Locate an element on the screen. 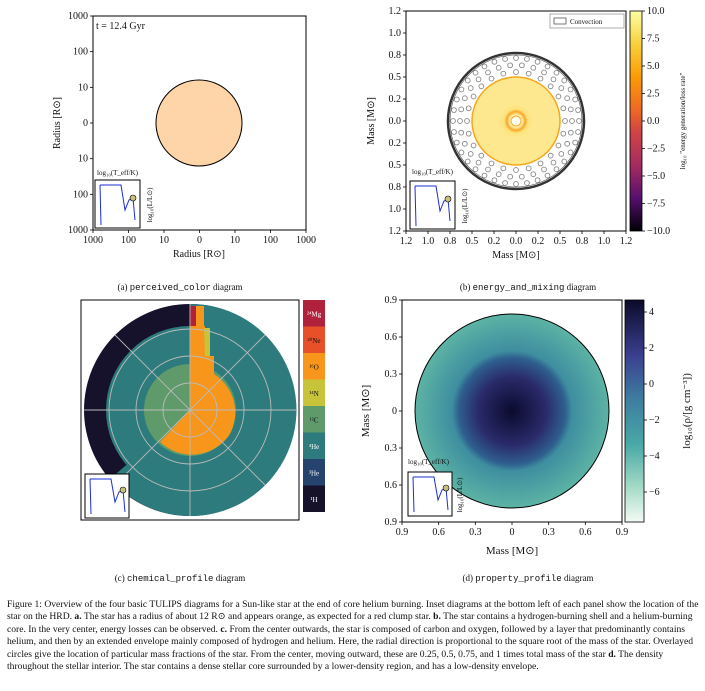 The height and width of the screenshot is (691, 705). colorbar-tick-label: 10.0 is located at coordinates (656, 11).